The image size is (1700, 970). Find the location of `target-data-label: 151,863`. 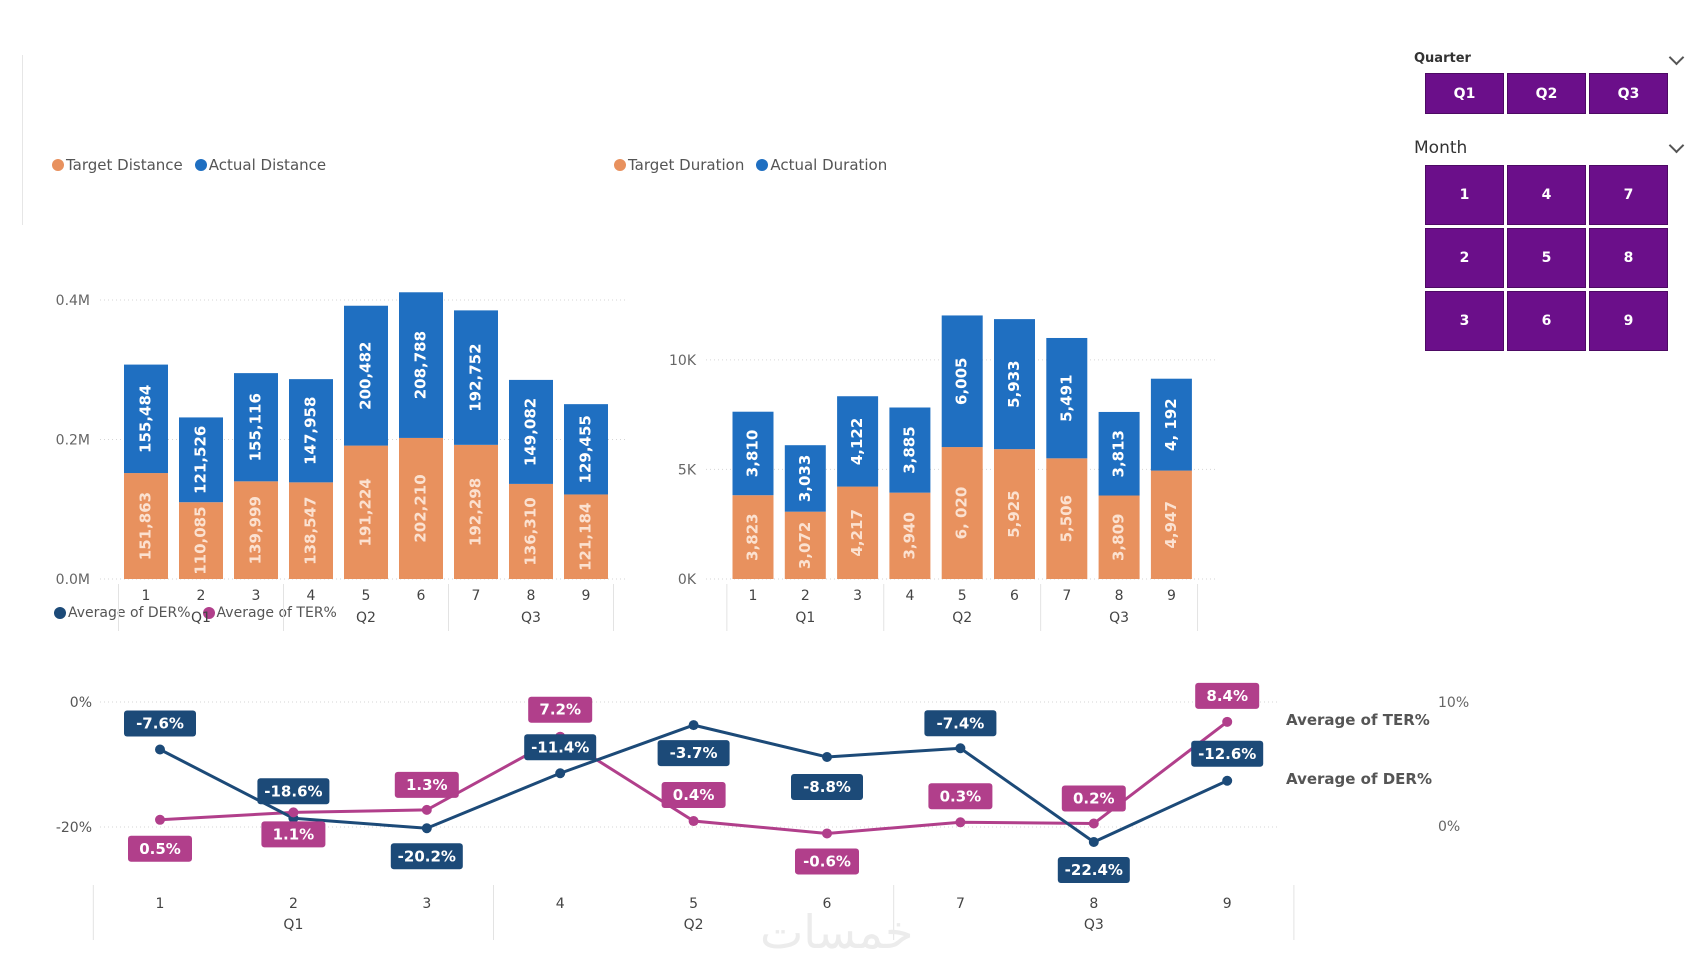

target-data-label: 151,863 is located at coordinates (146, 526).